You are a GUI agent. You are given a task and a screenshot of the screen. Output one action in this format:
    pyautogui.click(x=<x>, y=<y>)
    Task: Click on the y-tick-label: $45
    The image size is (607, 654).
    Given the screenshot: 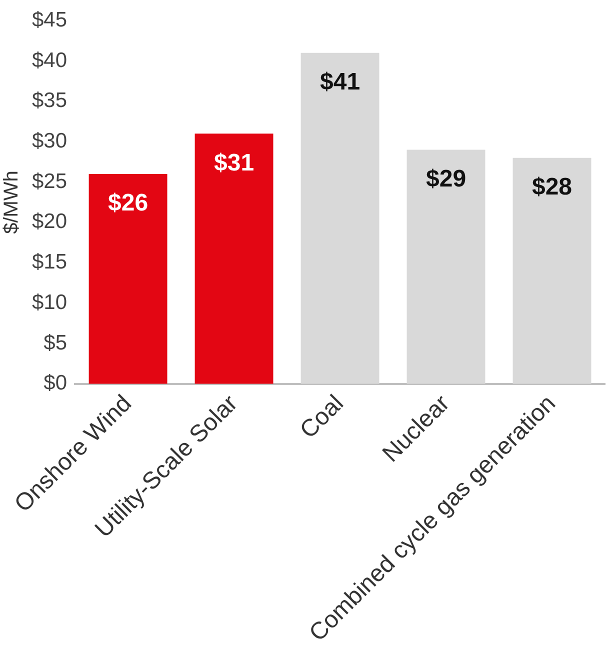 What is the action you would take?
    pyautogui.click(x=50, y=20)
    